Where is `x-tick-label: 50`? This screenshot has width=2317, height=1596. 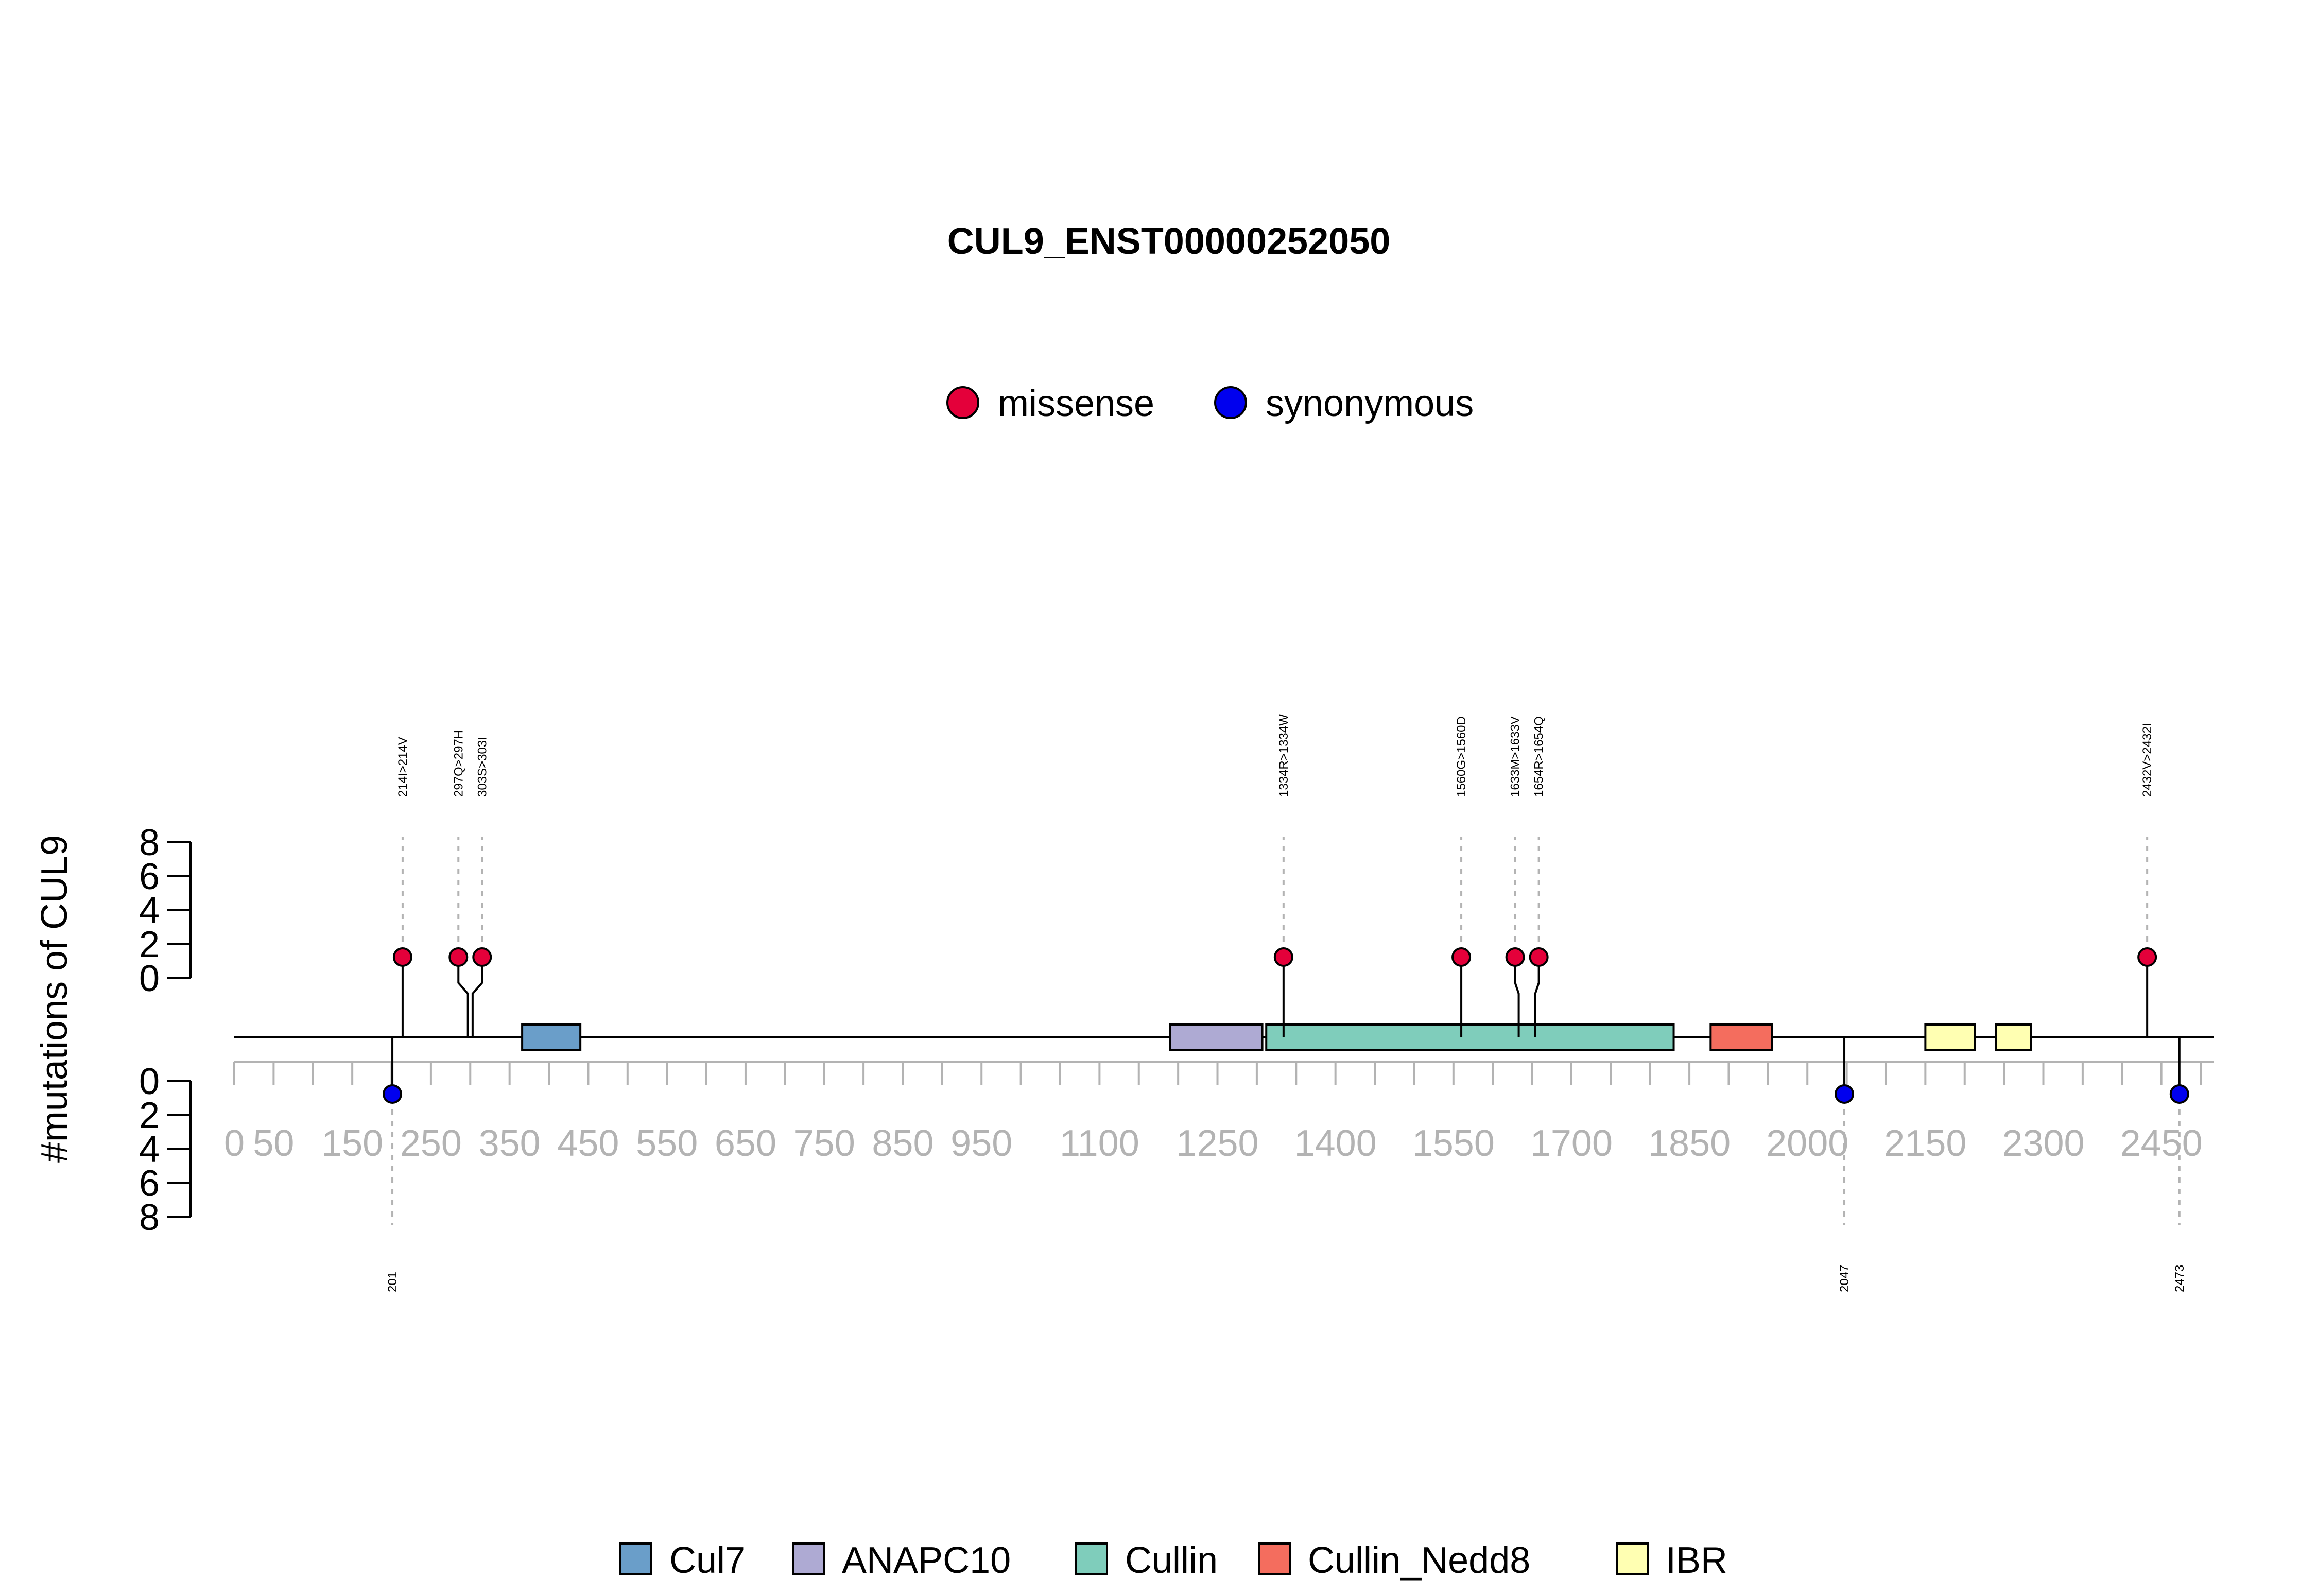 x-tick-label: 50 is located at coordinates (273, 1144).